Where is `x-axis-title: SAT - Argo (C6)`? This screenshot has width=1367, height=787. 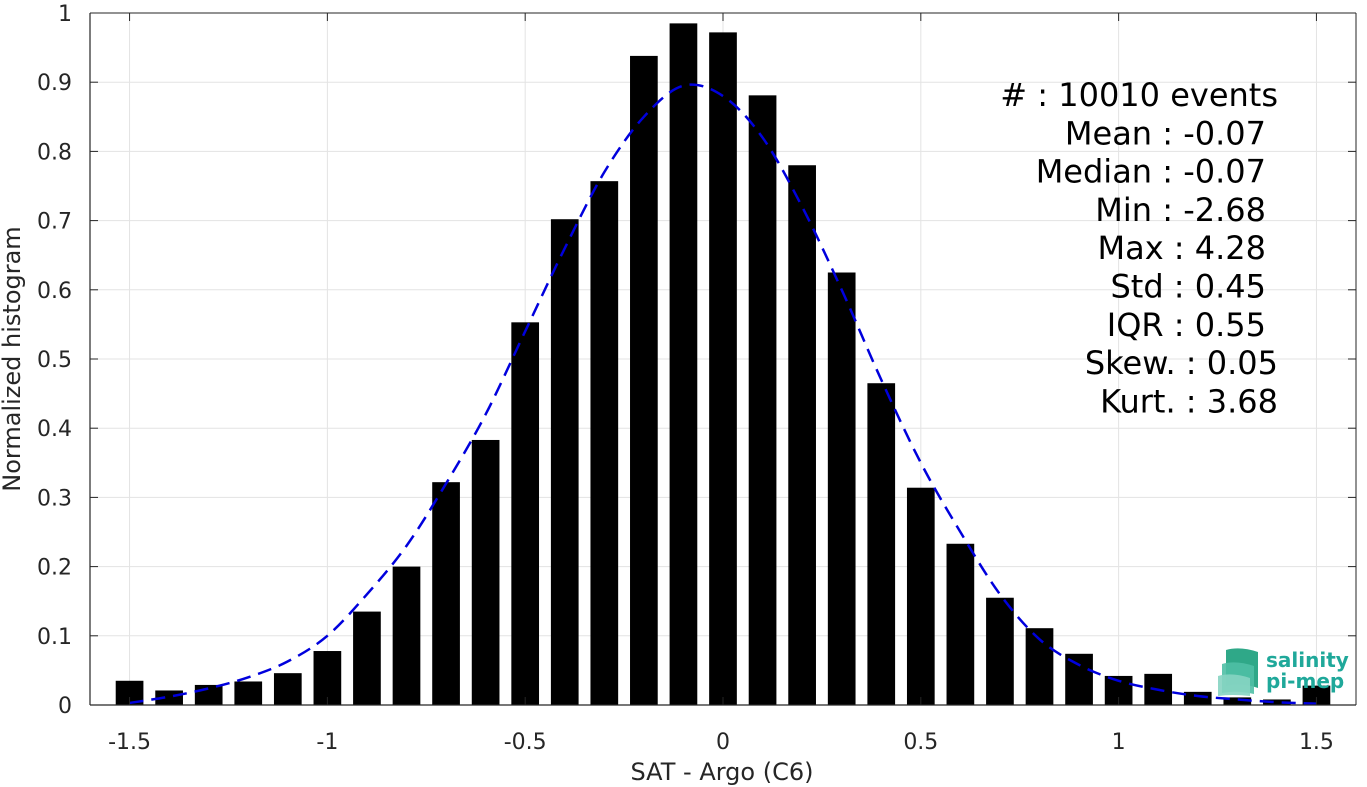
x-axis-title: SAT - Argo (C6) is located at coordinates (722, 772).